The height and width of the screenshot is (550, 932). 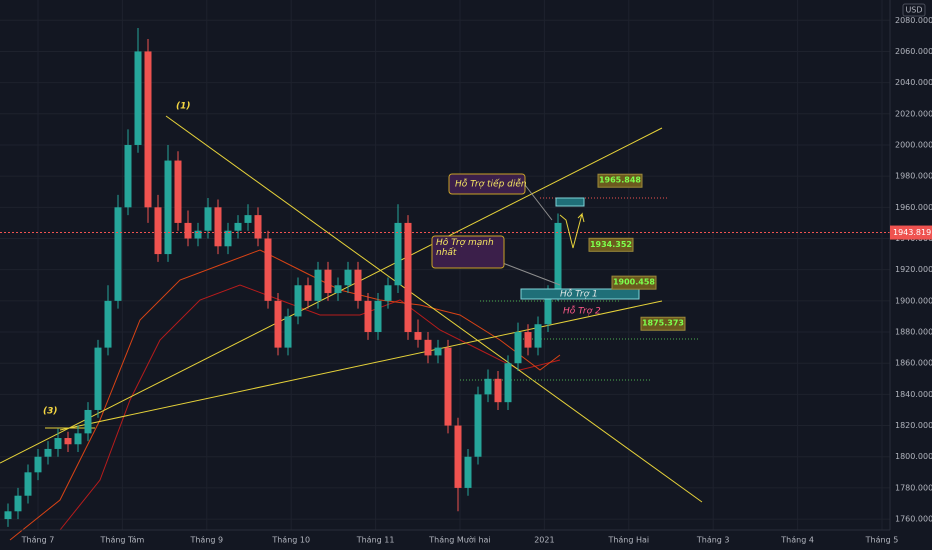 I want to click on x-tick-label: Tháng 4, so click(x=797, y=540).